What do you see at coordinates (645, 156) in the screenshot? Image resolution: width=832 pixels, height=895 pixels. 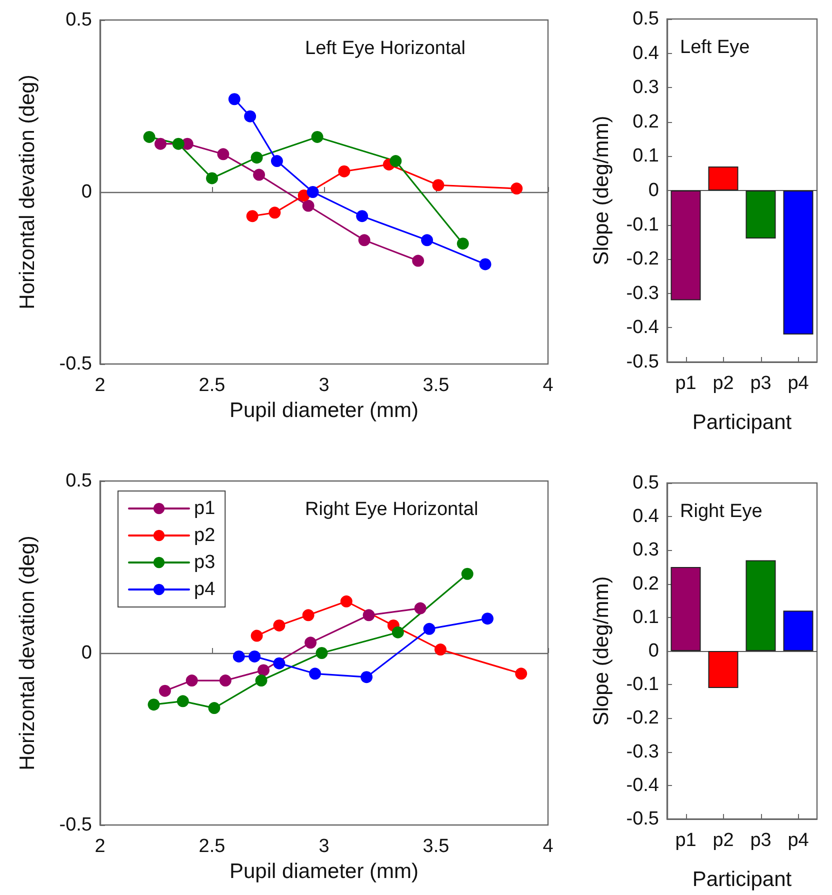 I see `y-tick-label: 0.1` at bounding box center [645, 156].